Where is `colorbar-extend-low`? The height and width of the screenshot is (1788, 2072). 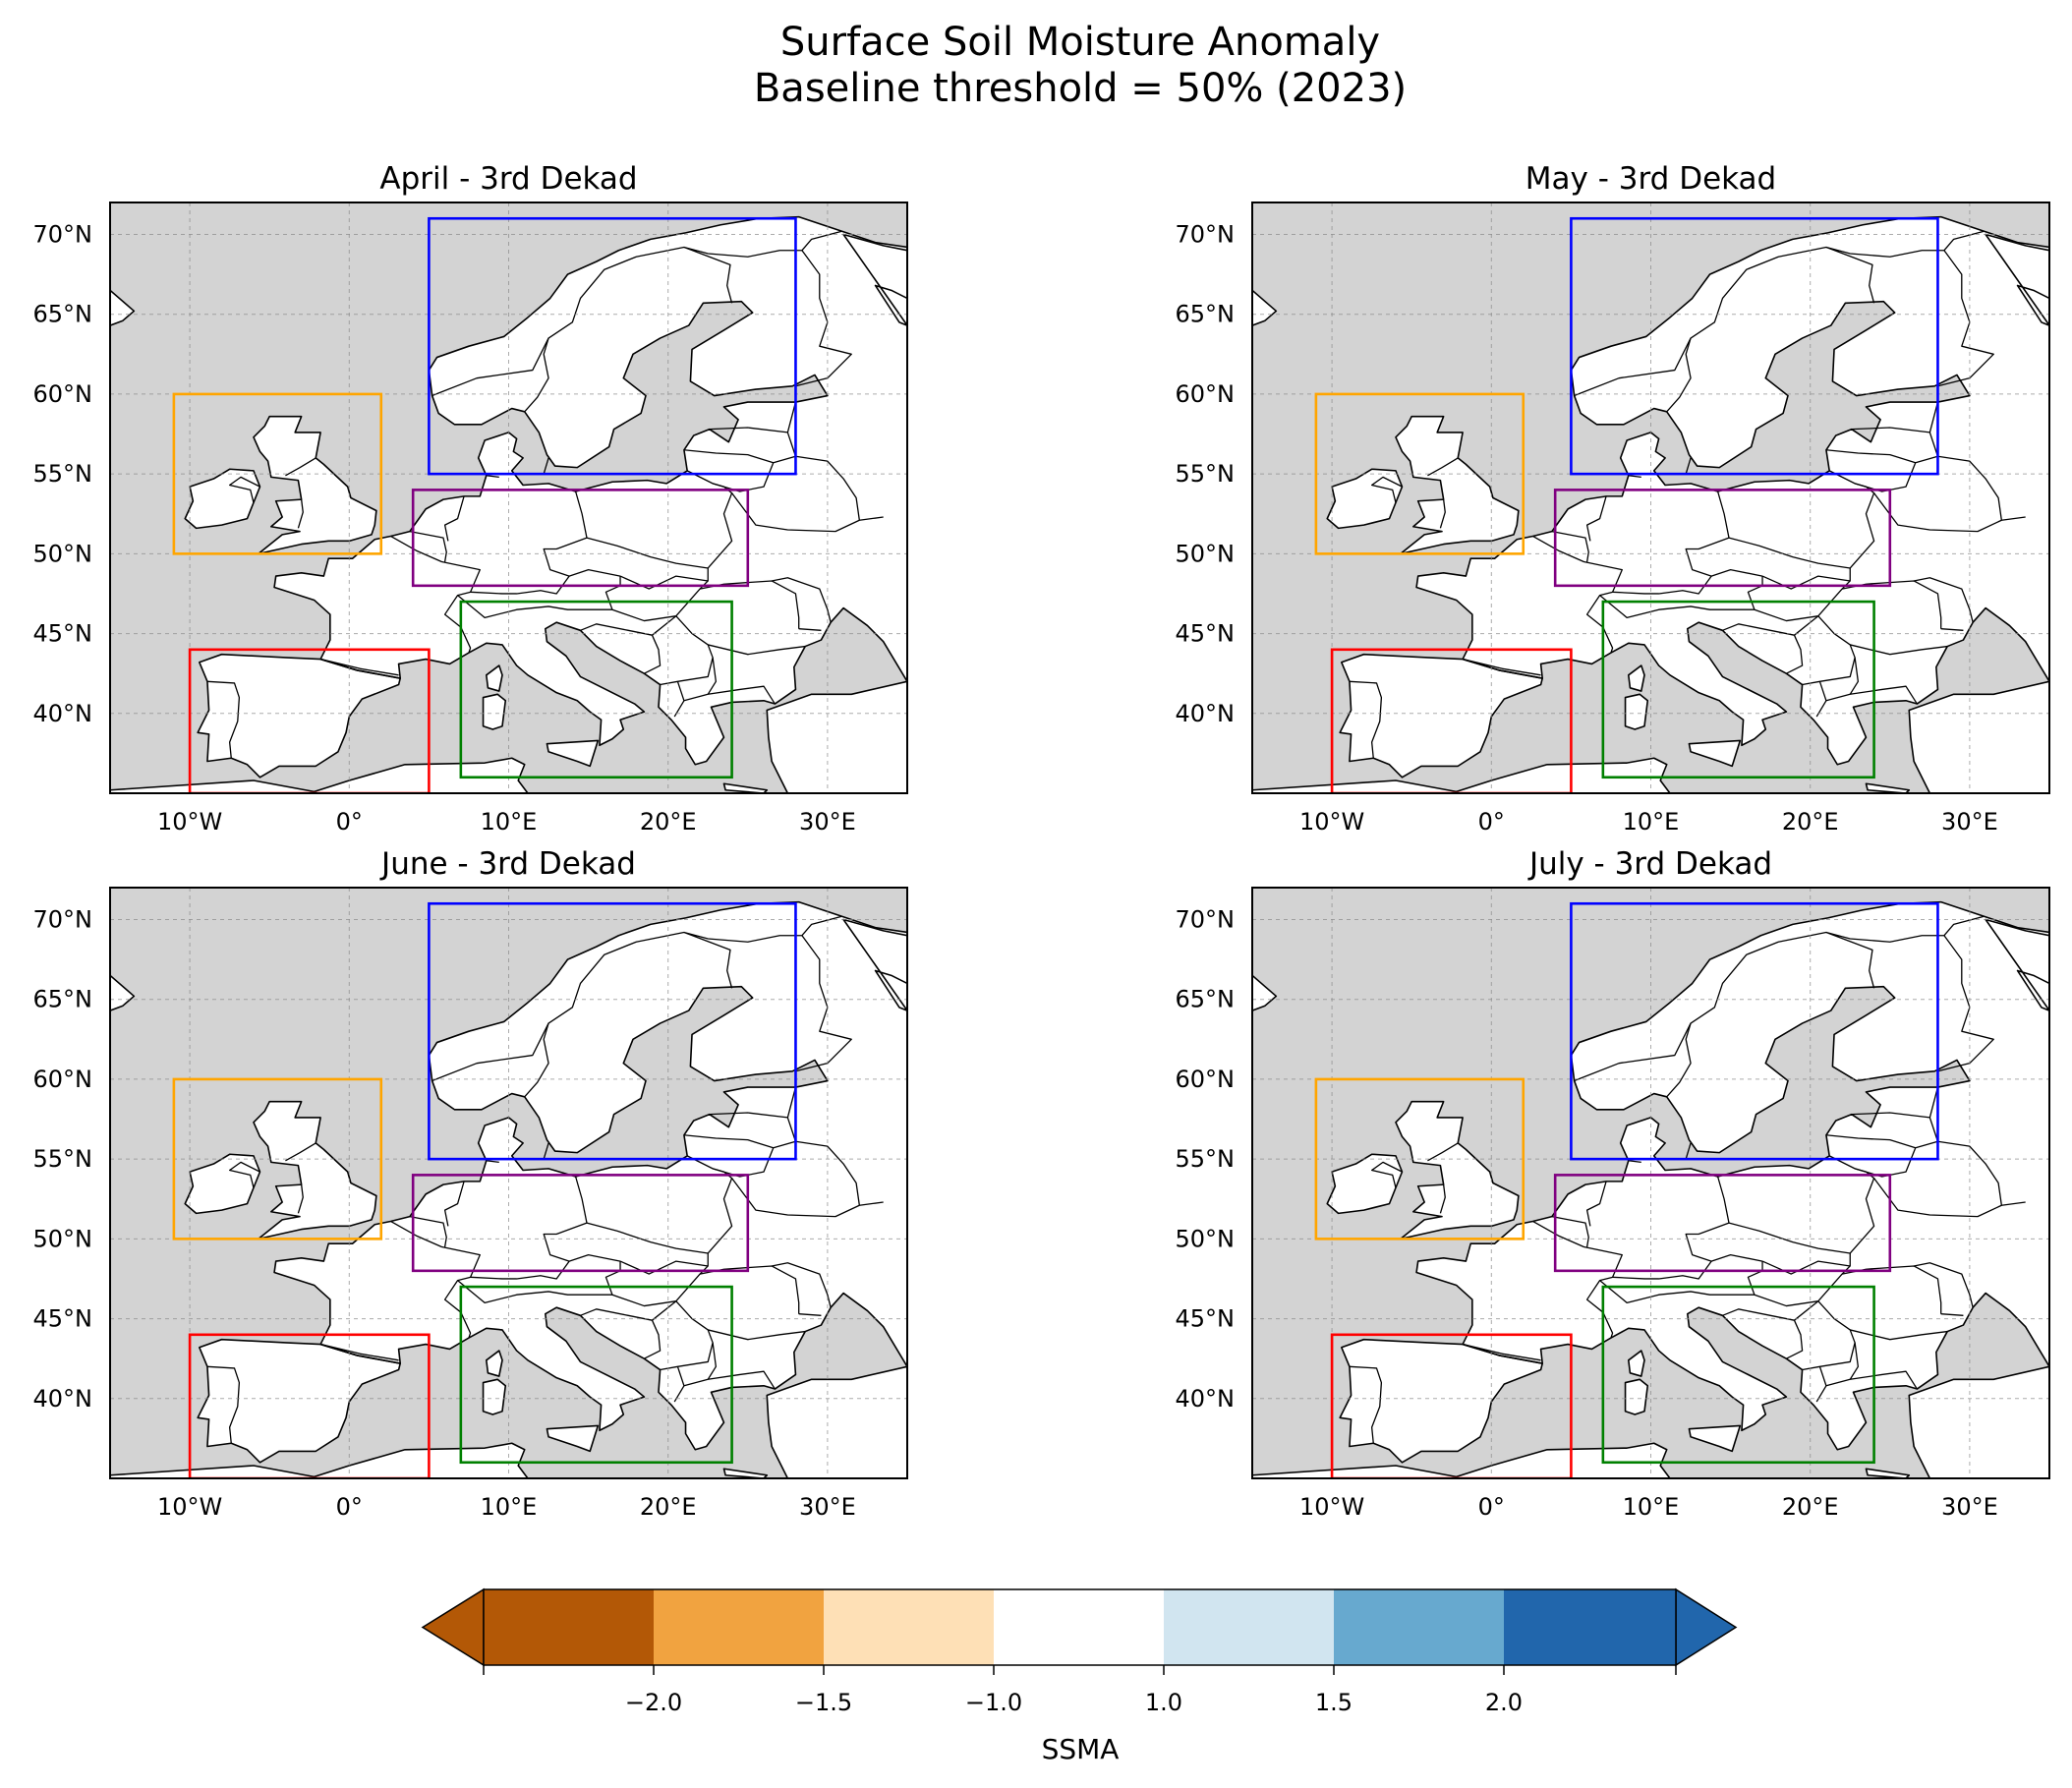
colorbar-extend-low is located at coordinates (453, 1627).